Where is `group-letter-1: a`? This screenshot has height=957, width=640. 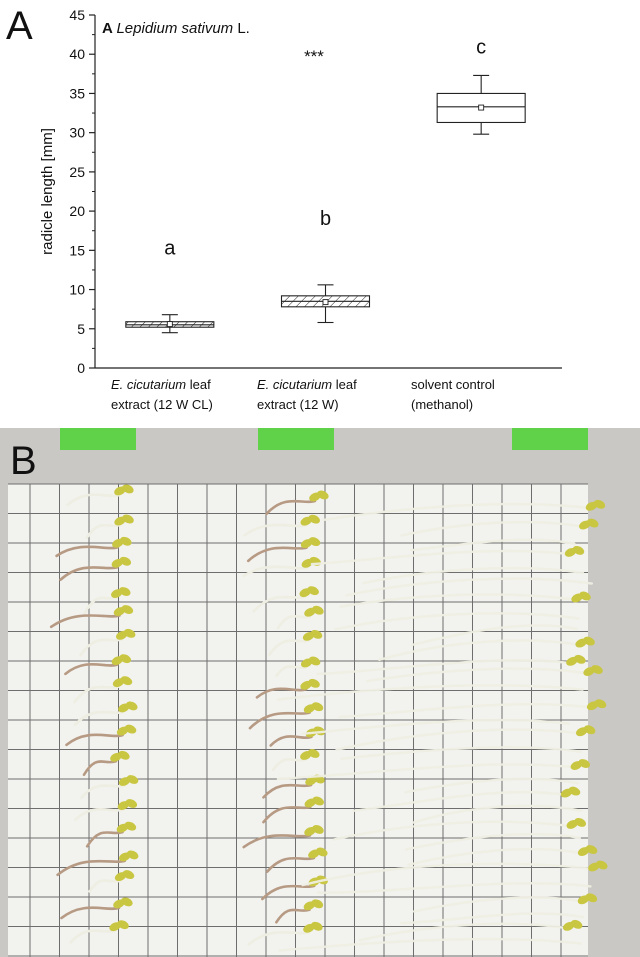
group-letter-1: a is located at coordinates (170, 249).